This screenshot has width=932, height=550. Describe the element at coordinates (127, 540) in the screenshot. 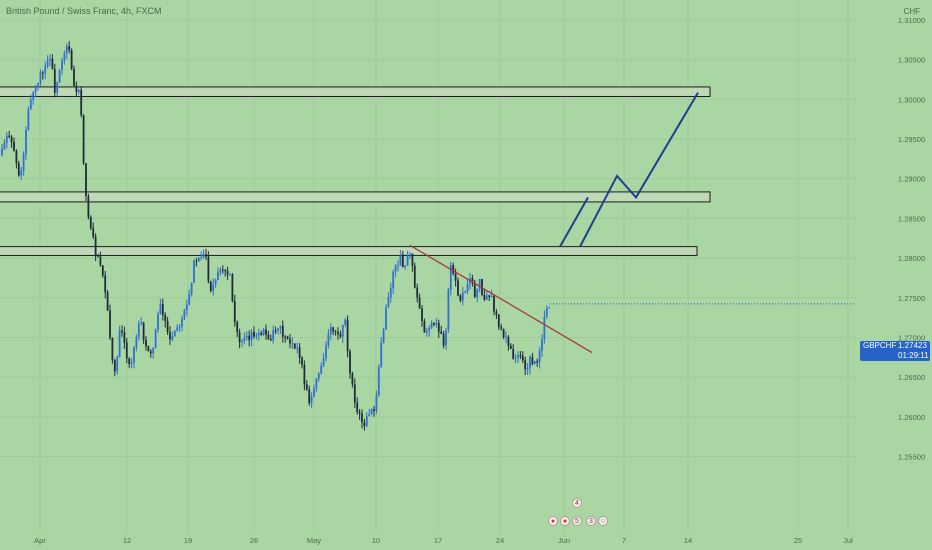

I see `x-tick-label: 12` at that location.